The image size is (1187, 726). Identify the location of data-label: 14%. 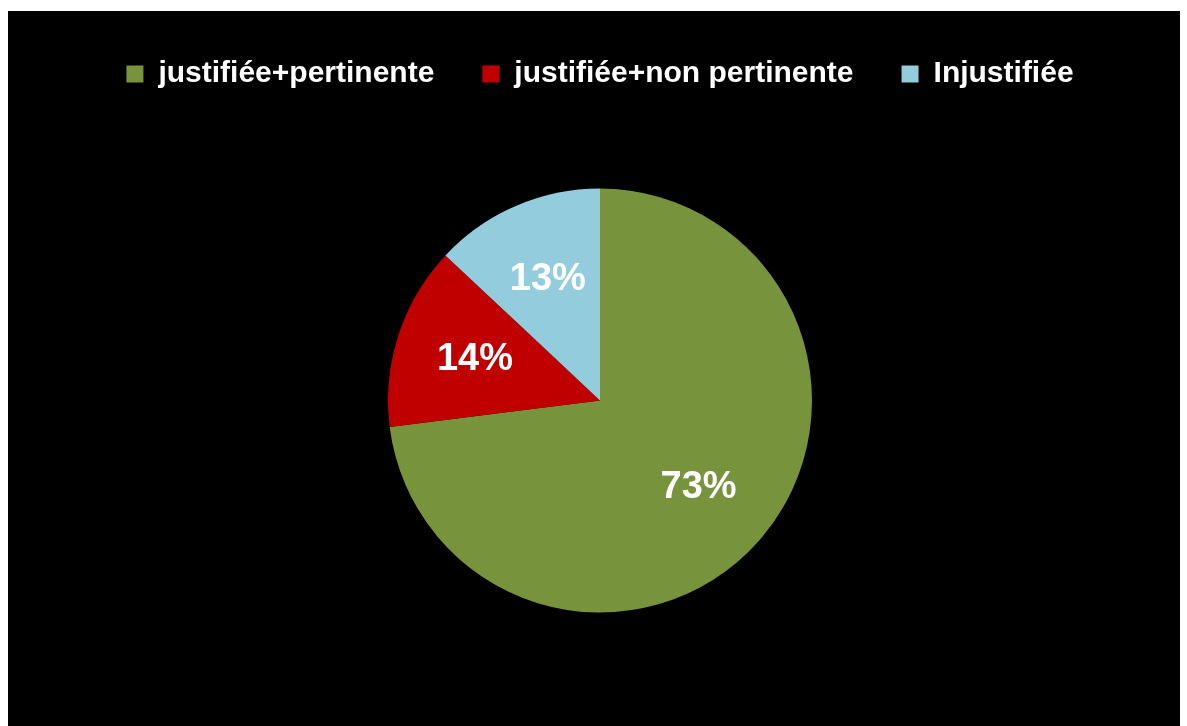
(475, 357).